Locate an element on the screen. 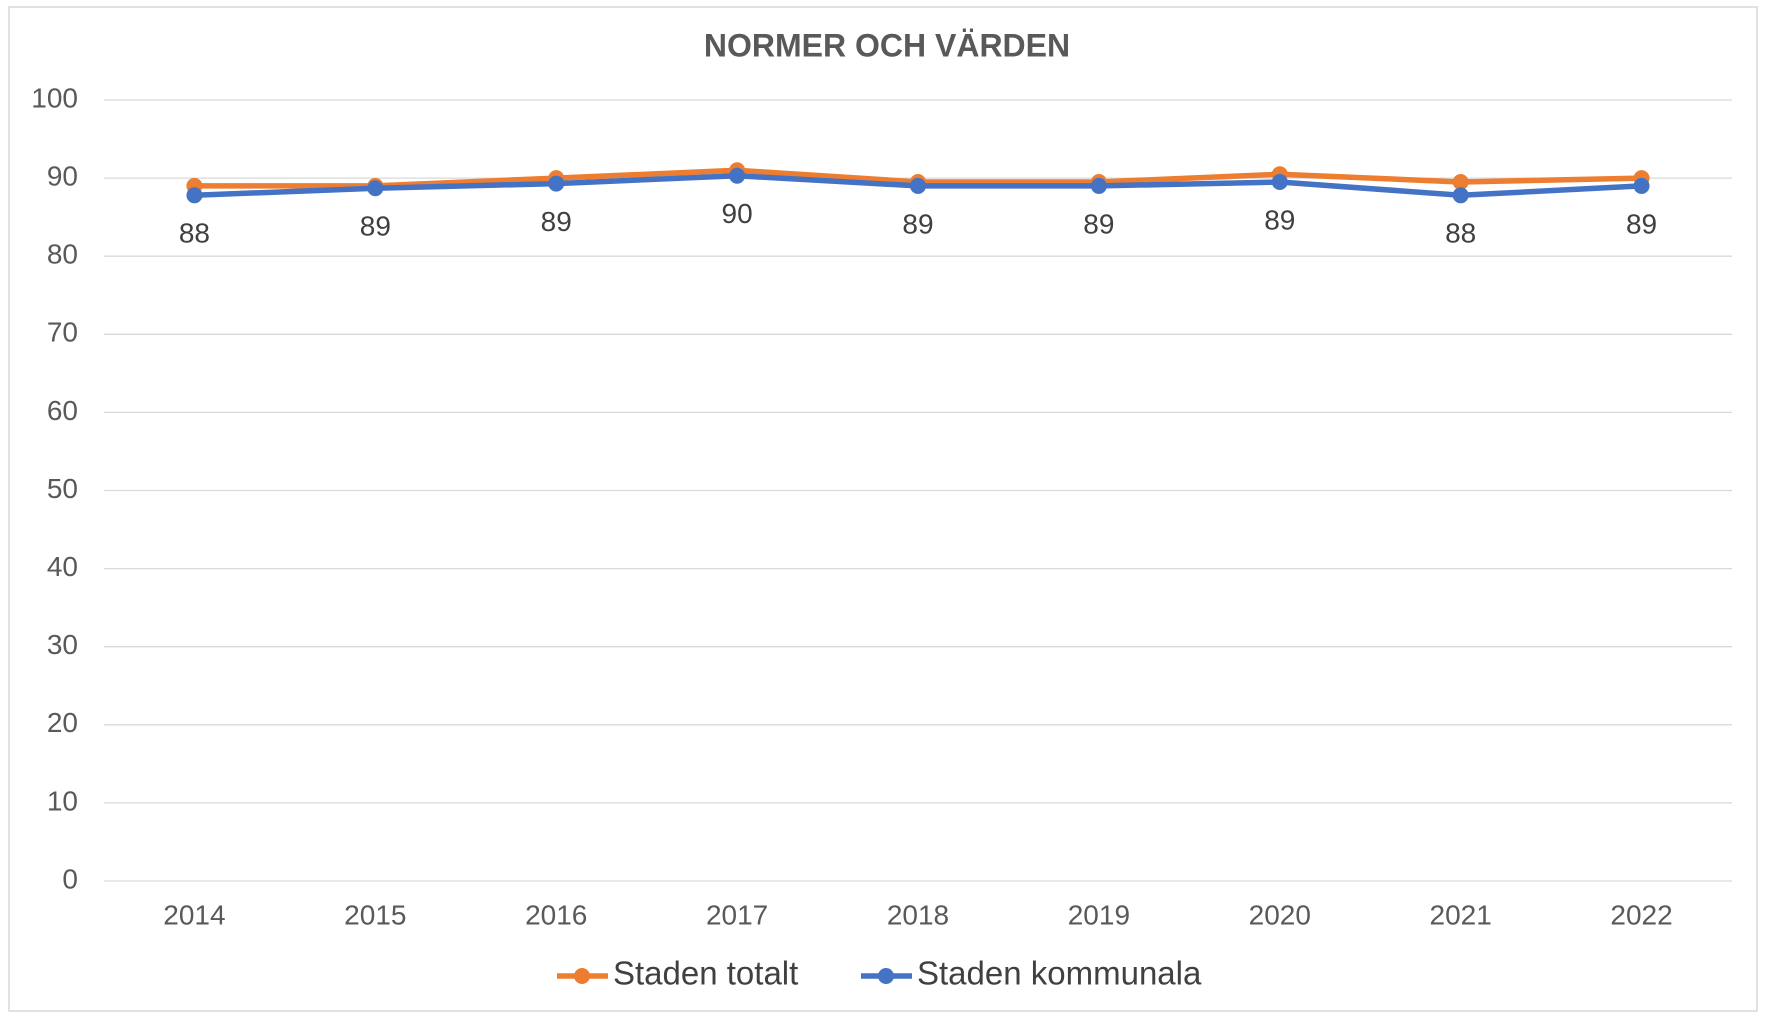 This screenshot has width=1766, height=1014. y-tick-label: 70 is located at coordinates (62, 332).